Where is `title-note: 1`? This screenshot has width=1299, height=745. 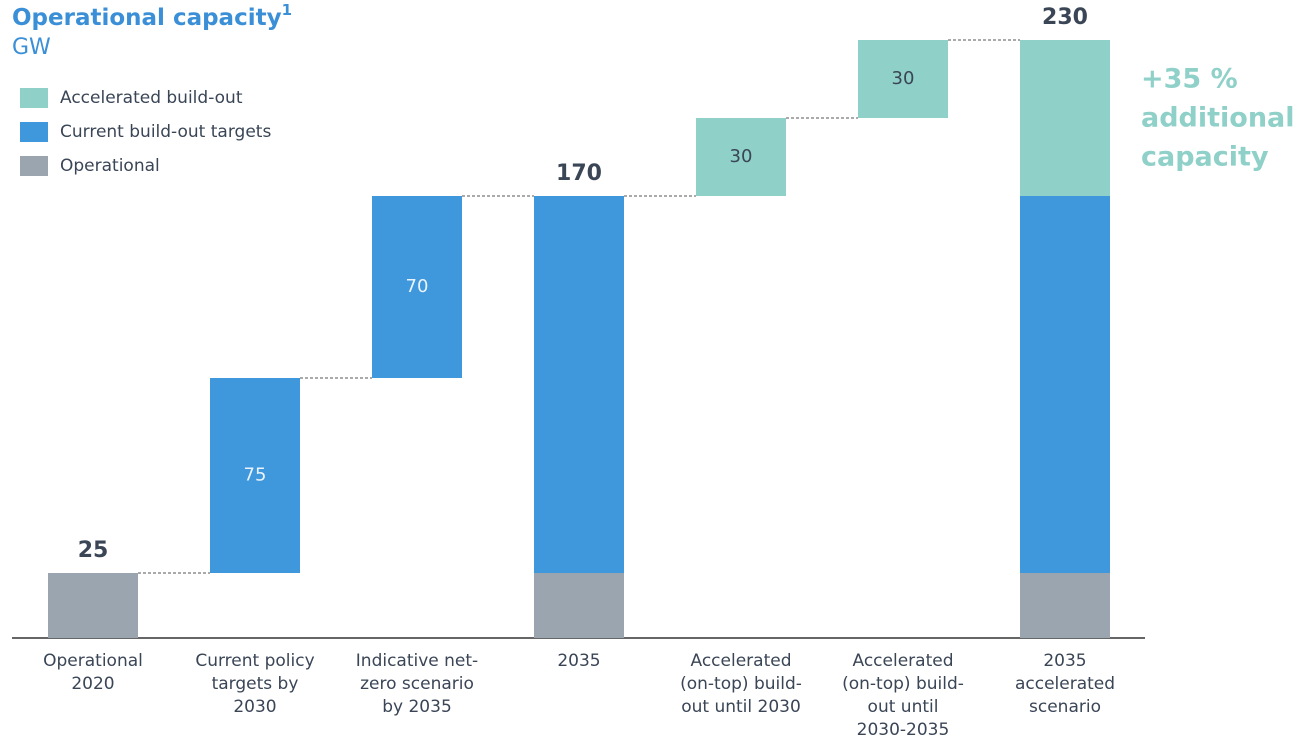
title-note: 1 is located at coordinates (287, 10).